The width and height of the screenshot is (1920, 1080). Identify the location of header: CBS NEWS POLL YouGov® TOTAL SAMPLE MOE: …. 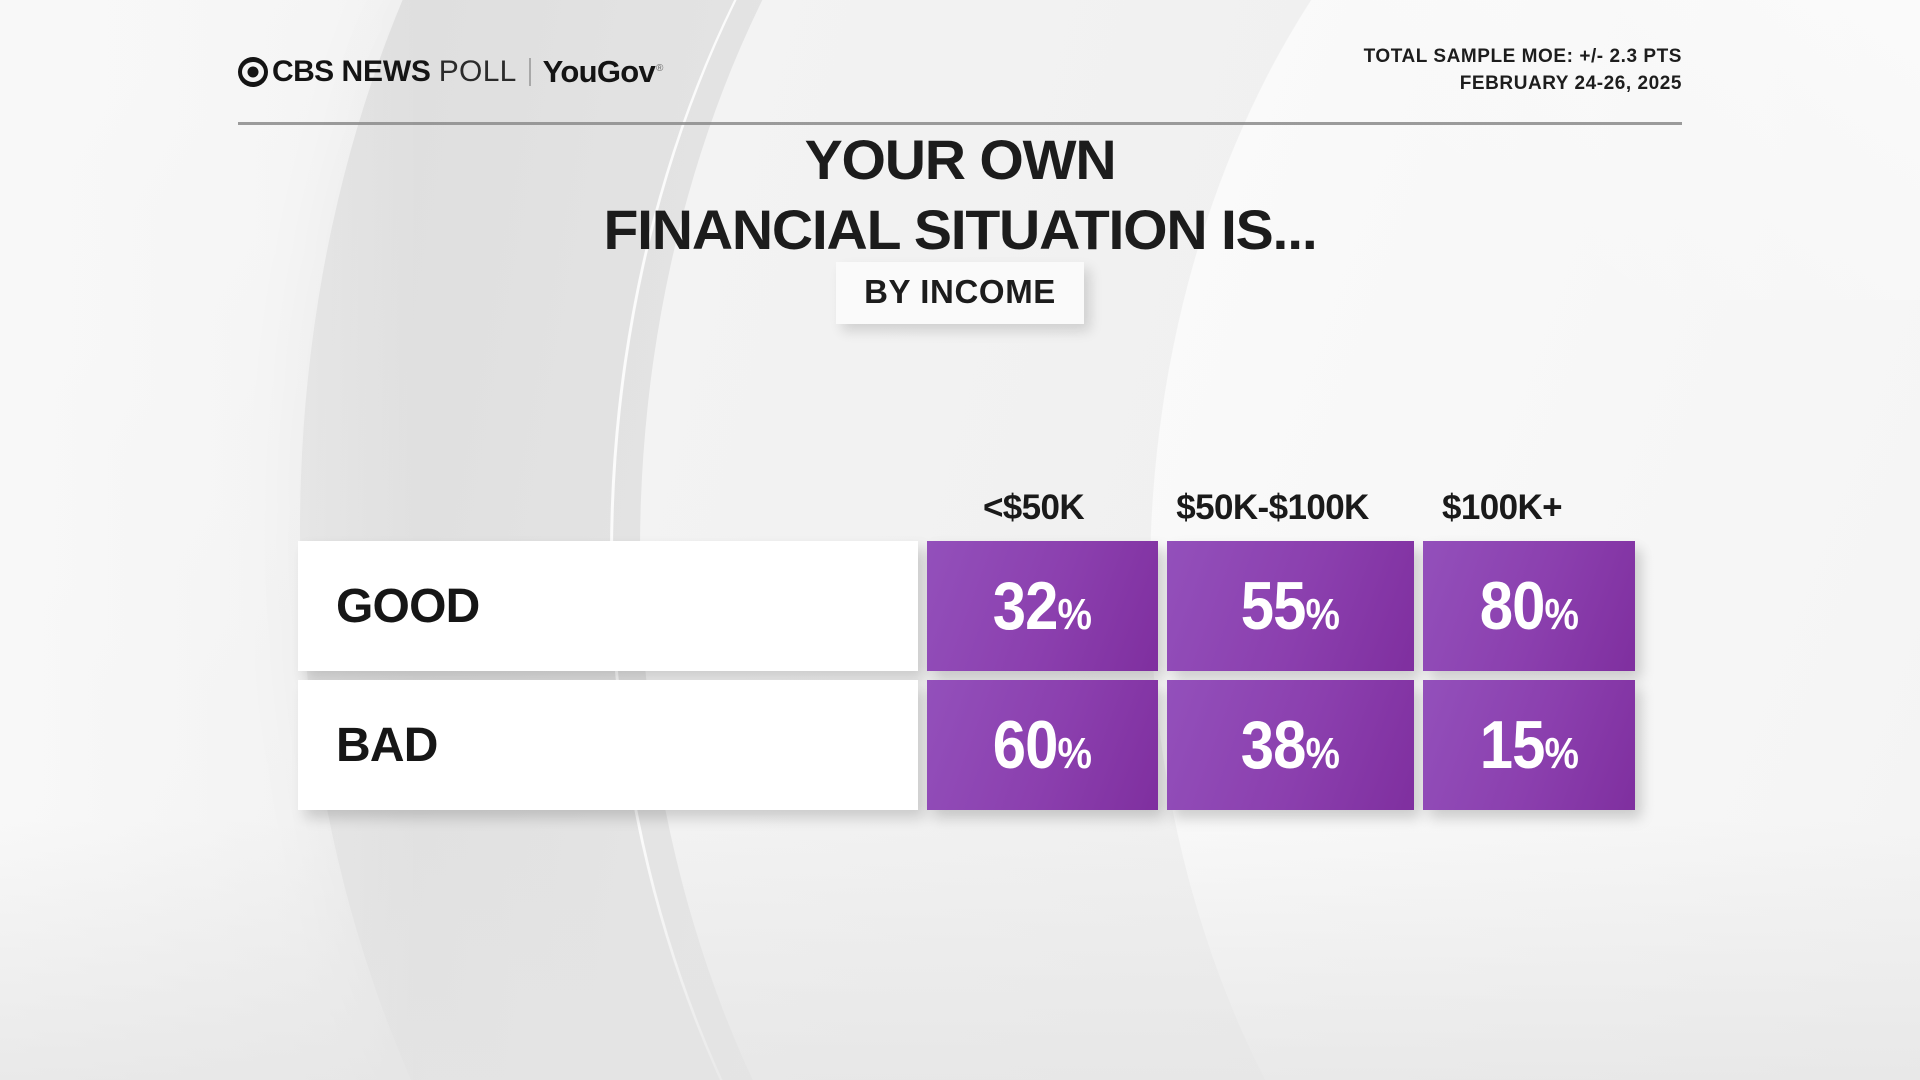
(960, 64).